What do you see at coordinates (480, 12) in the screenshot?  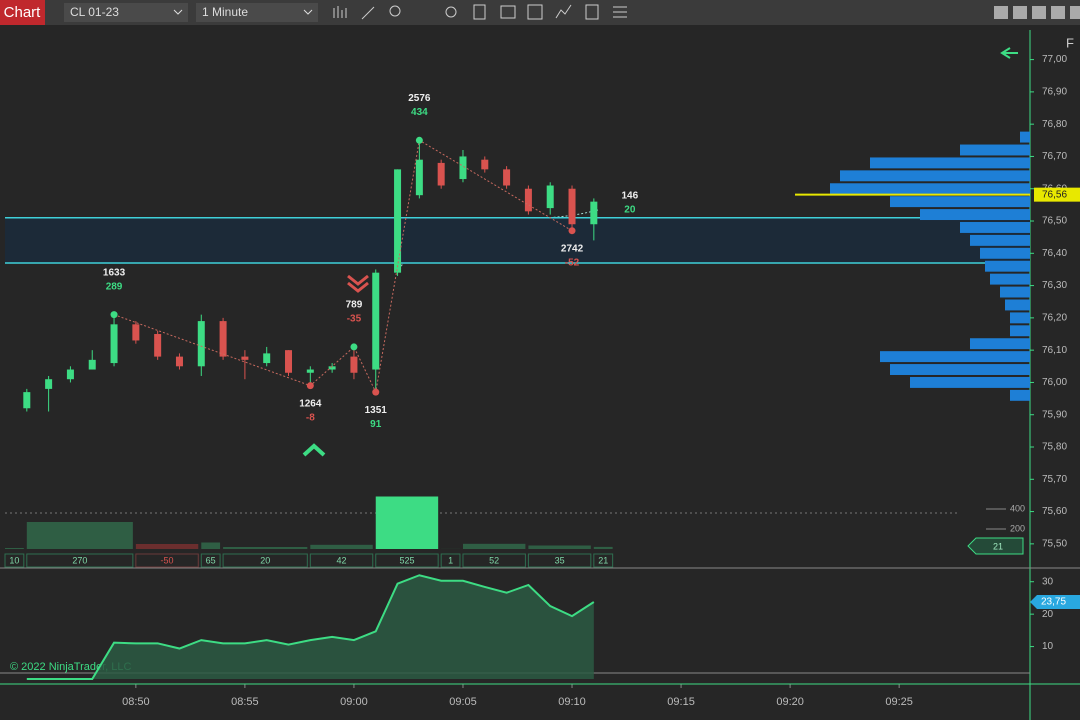 I see `toolbar-icons` at bounding box center [480, 12].